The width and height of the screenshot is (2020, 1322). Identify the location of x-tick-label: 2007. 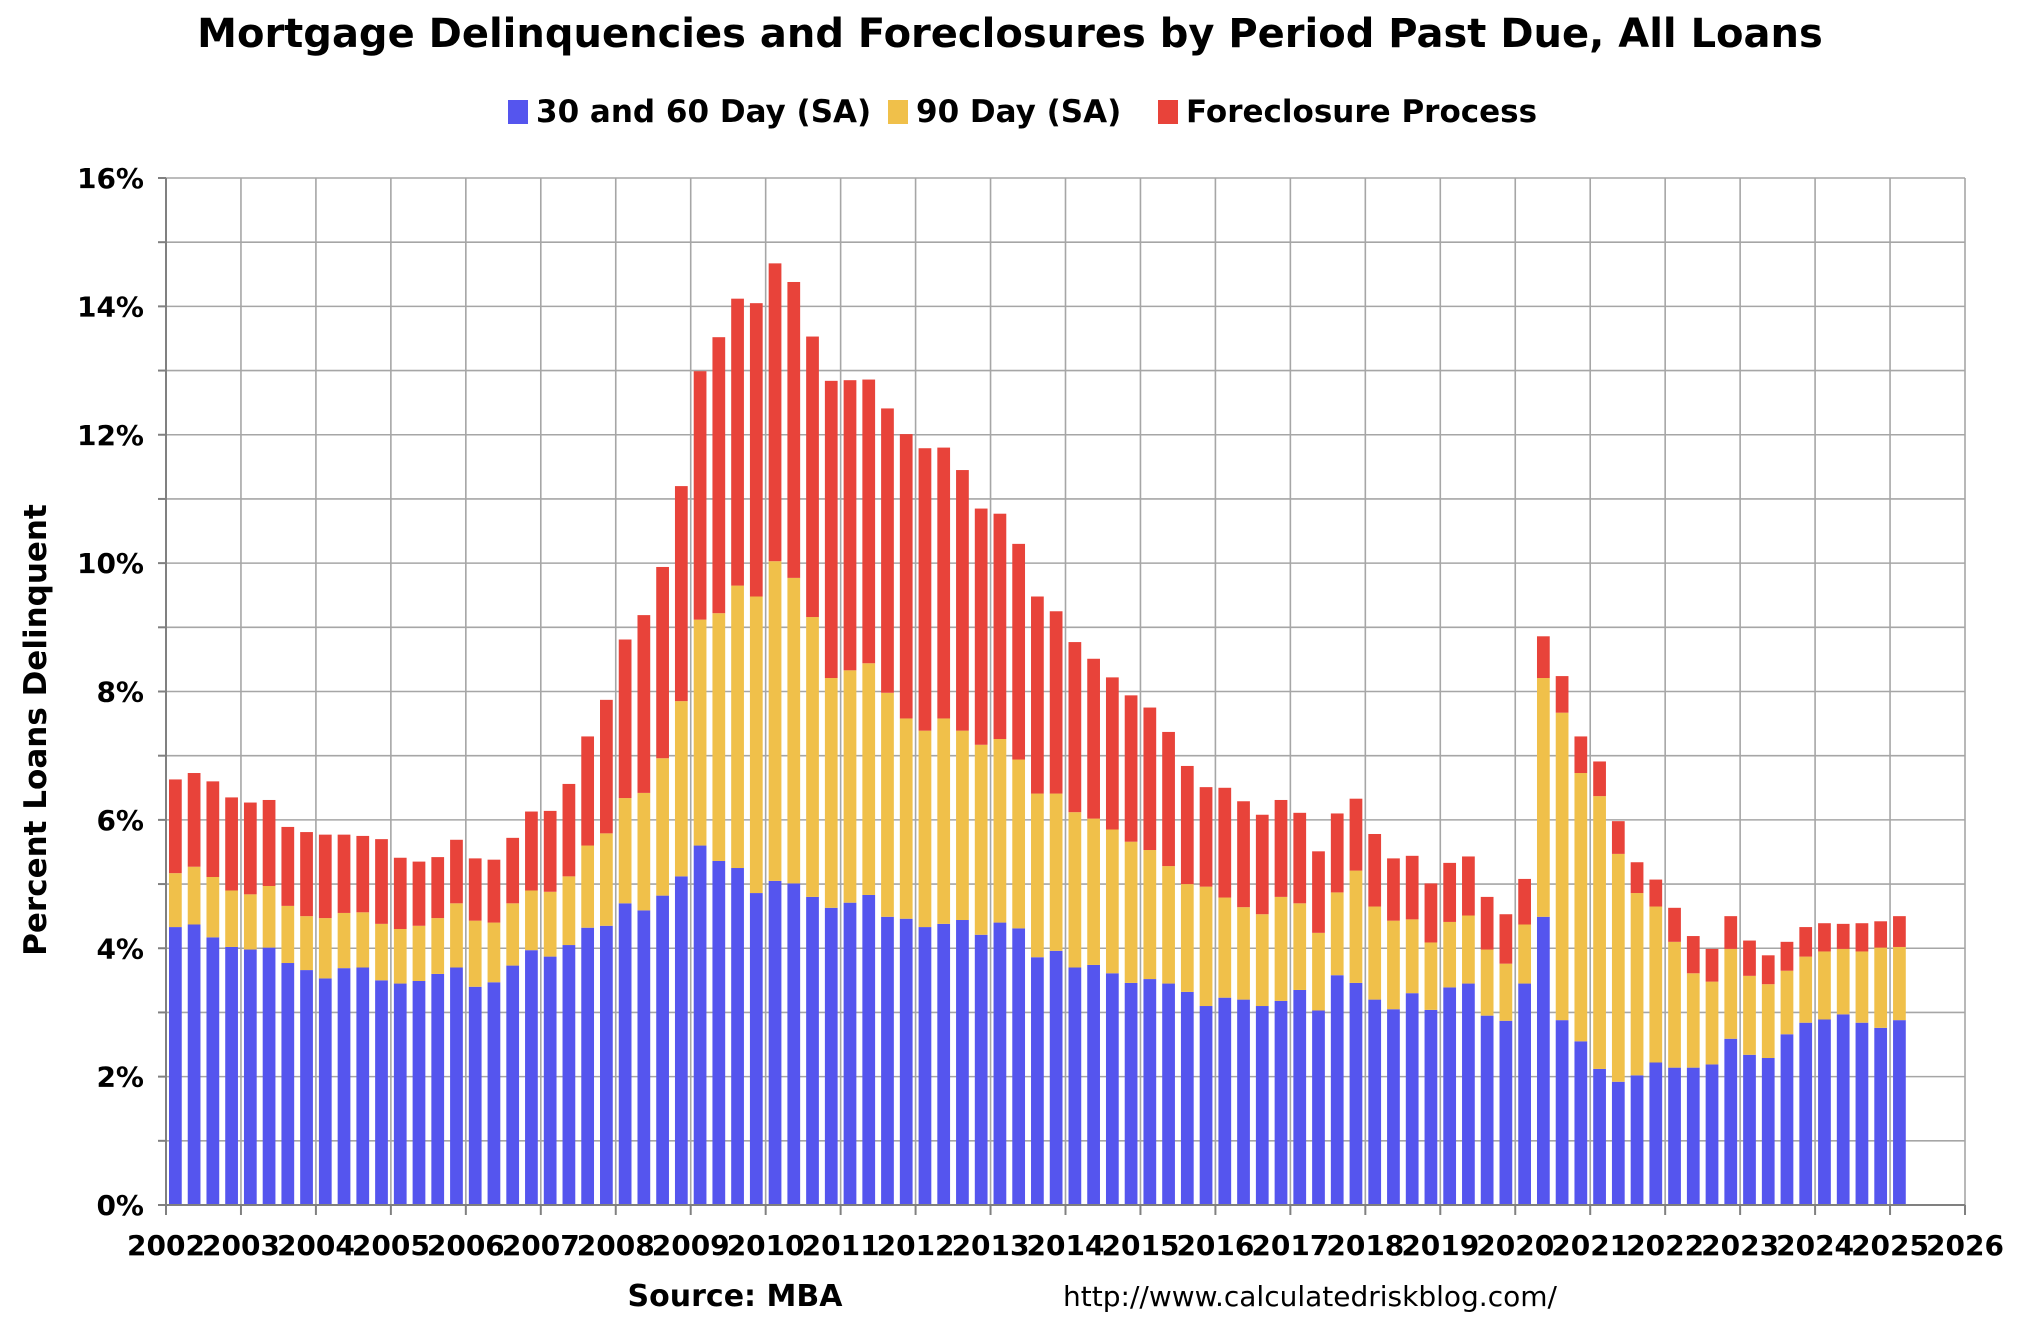
(541, 1245).